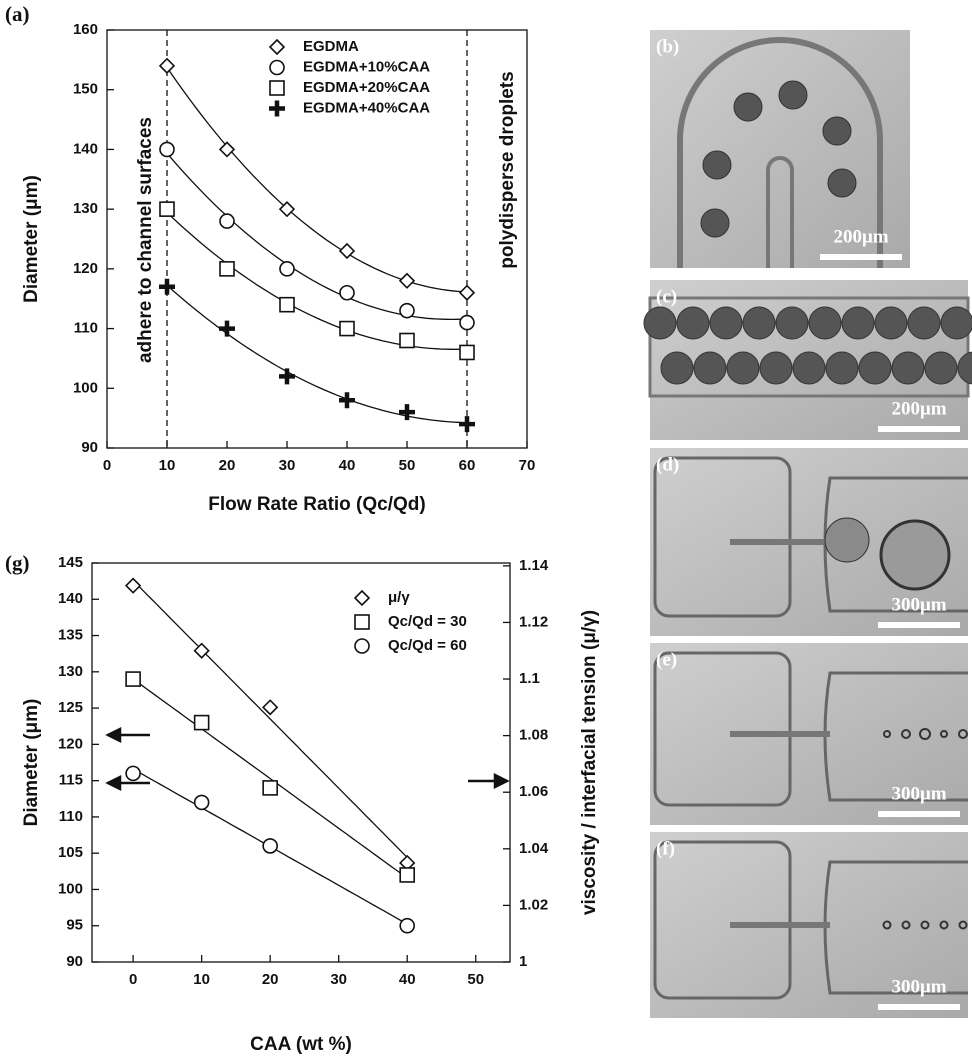 The image size is (972, 1064). I want to click on annotation: adhere to channel surfaces, so click(145, 240).